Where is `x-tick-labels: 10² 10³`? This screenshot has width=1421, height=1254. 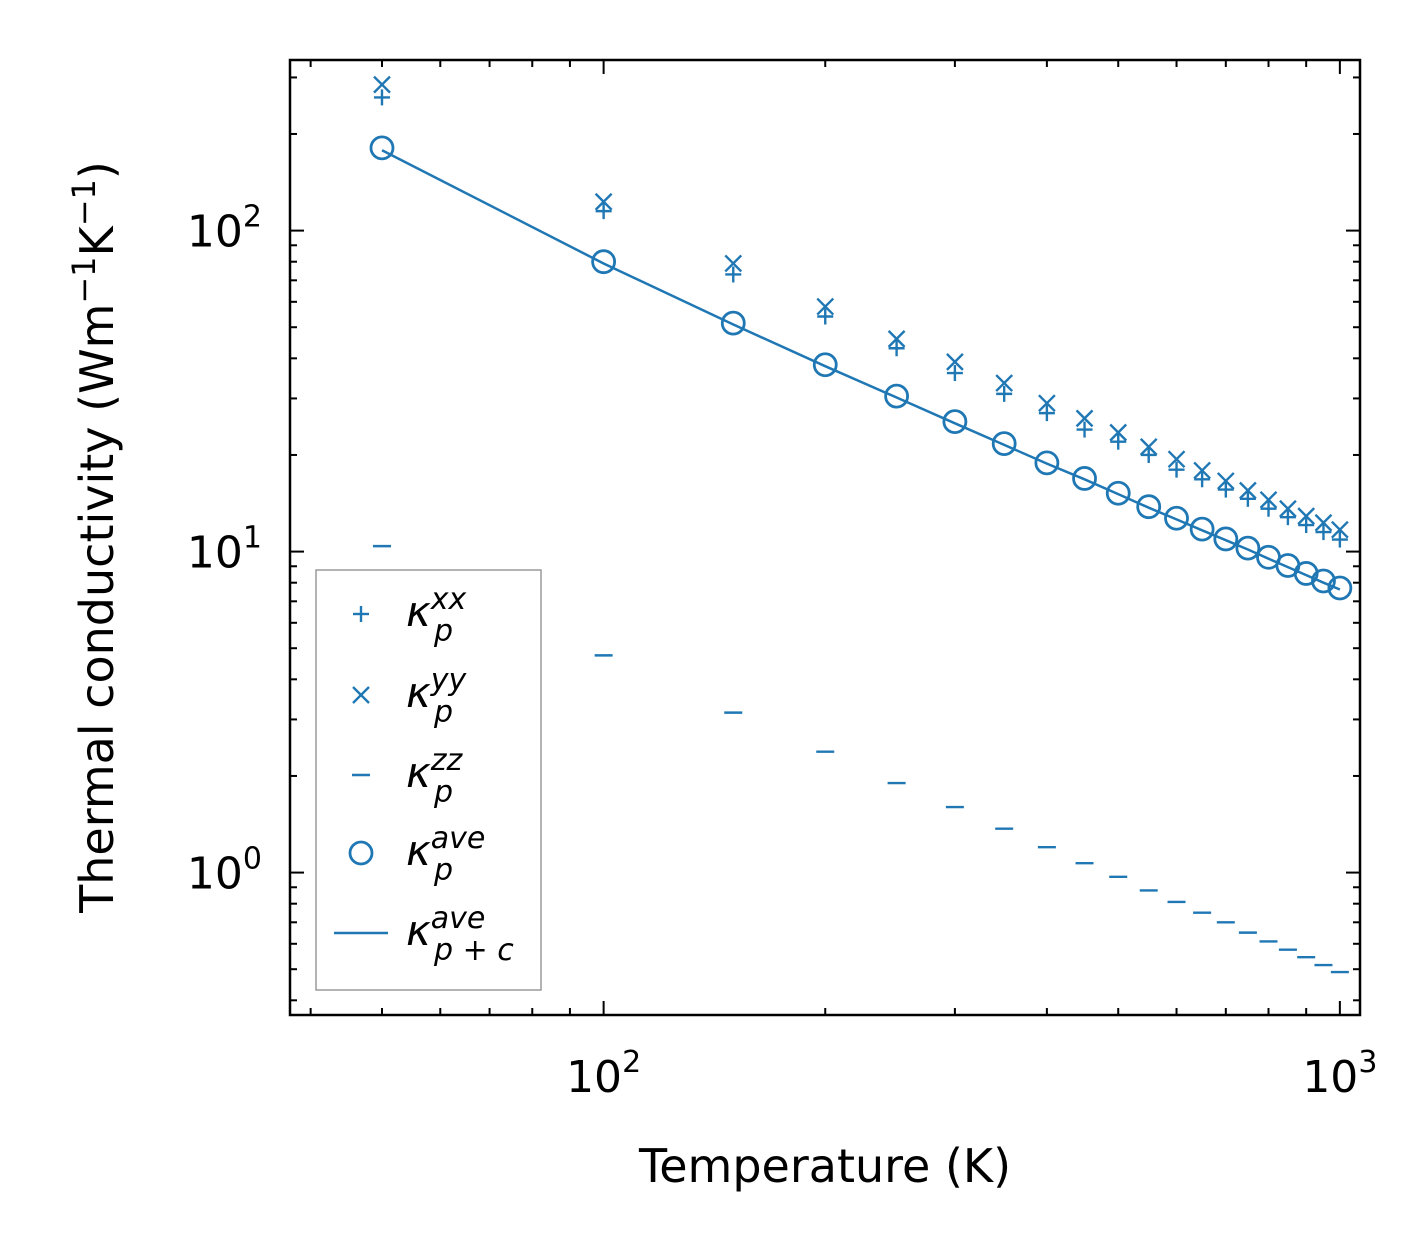
x-tick-labels: 10² 10³ is located at coordinates (971, 1074).